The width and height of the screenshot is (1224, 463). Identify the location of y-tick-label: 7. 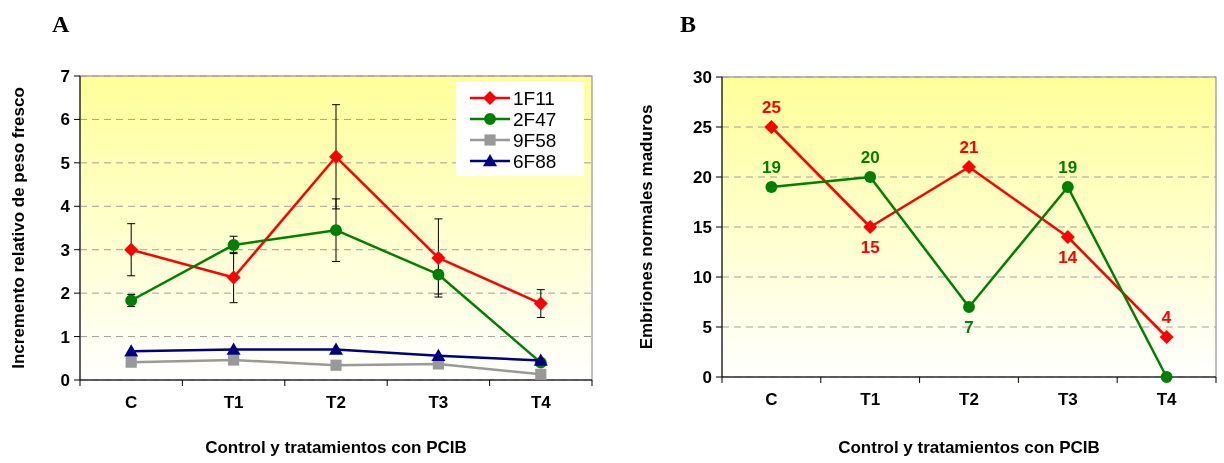
(65, 76).